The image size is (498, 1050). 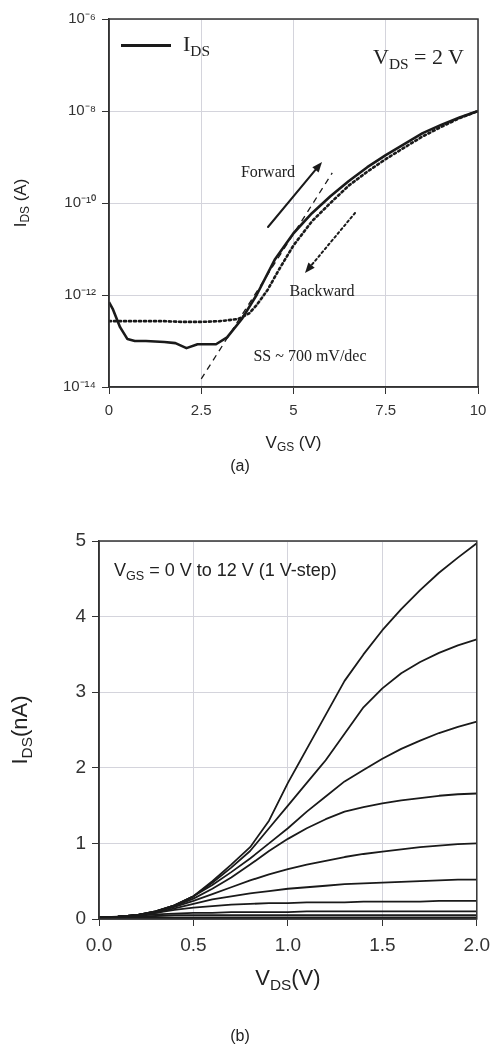 I want to click on annotation: V$_{DS}$ = 2 V, so click(x=418, y=58).